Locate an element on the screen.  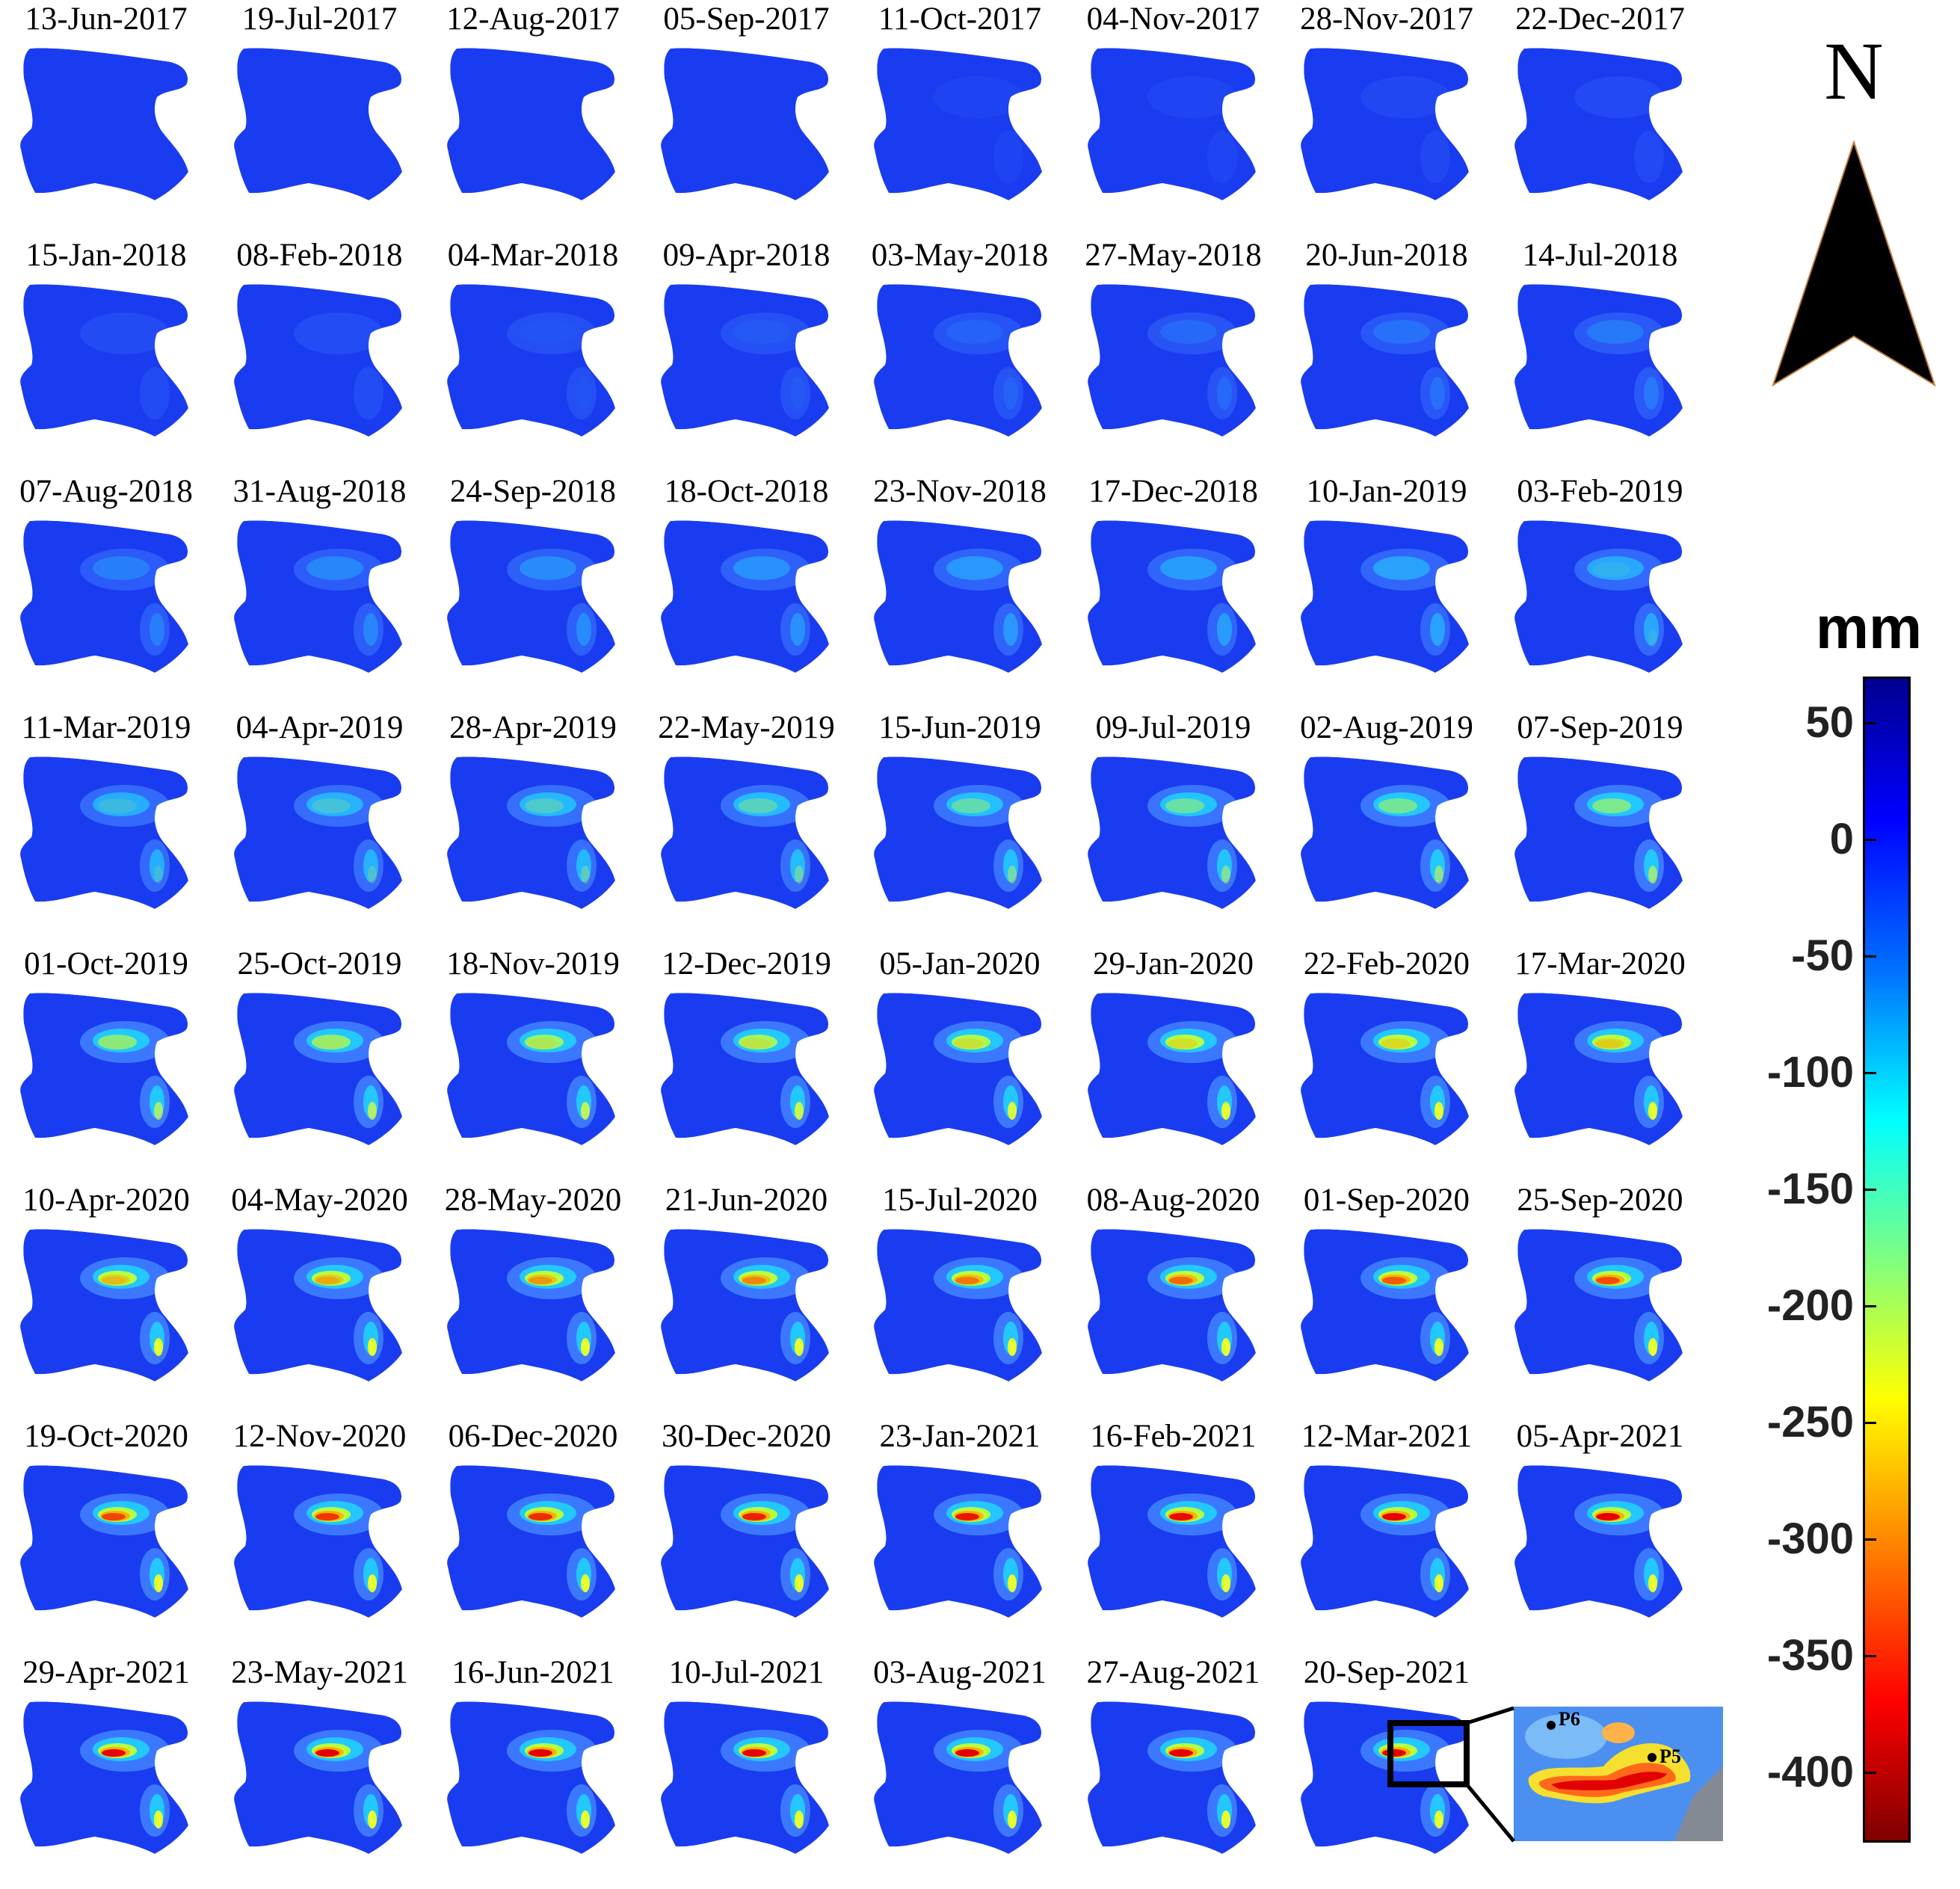
panel-date: 31-Aug-2018 is located at coordinates (319, 491).